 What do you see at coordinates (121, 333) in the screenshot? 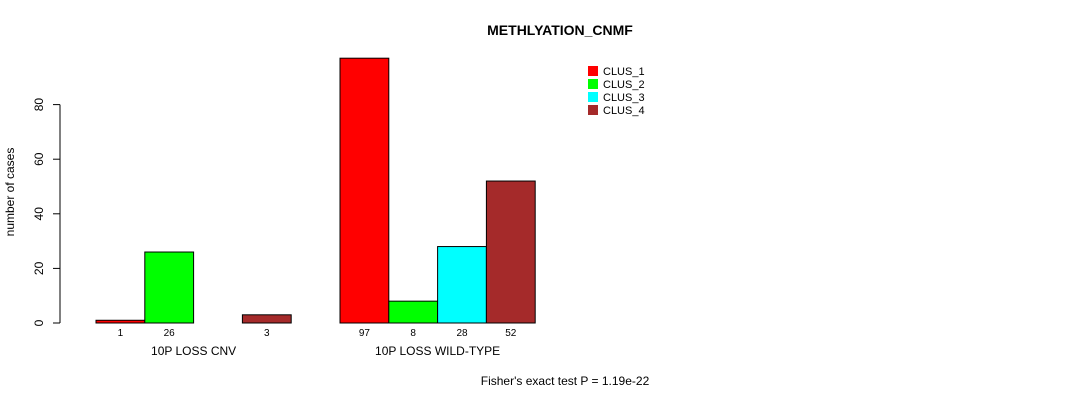
I see `bar-count-label: 1` at bounding box center [121, 333].